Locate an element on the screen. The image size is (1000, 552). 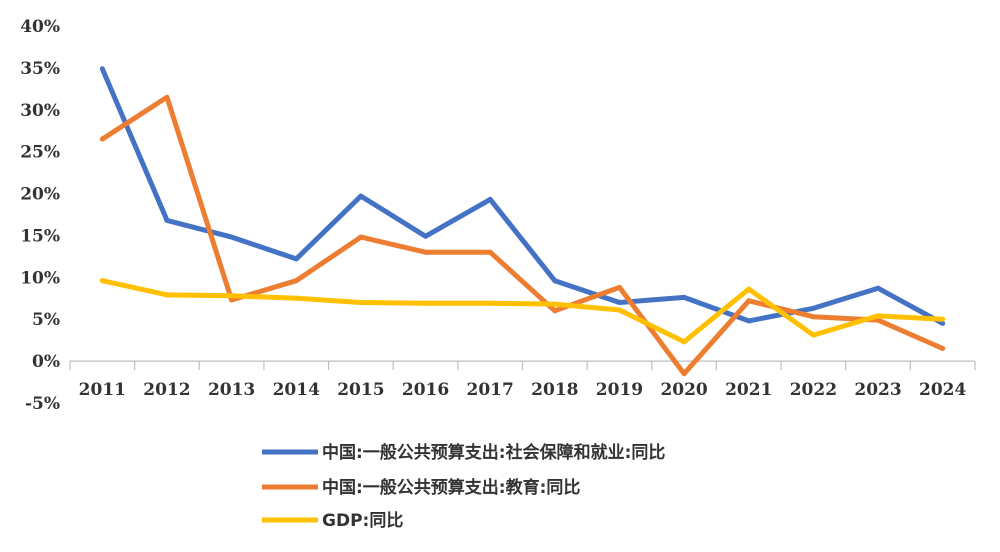
x-tick-label: 2014 is located at coordinates (296, 390).